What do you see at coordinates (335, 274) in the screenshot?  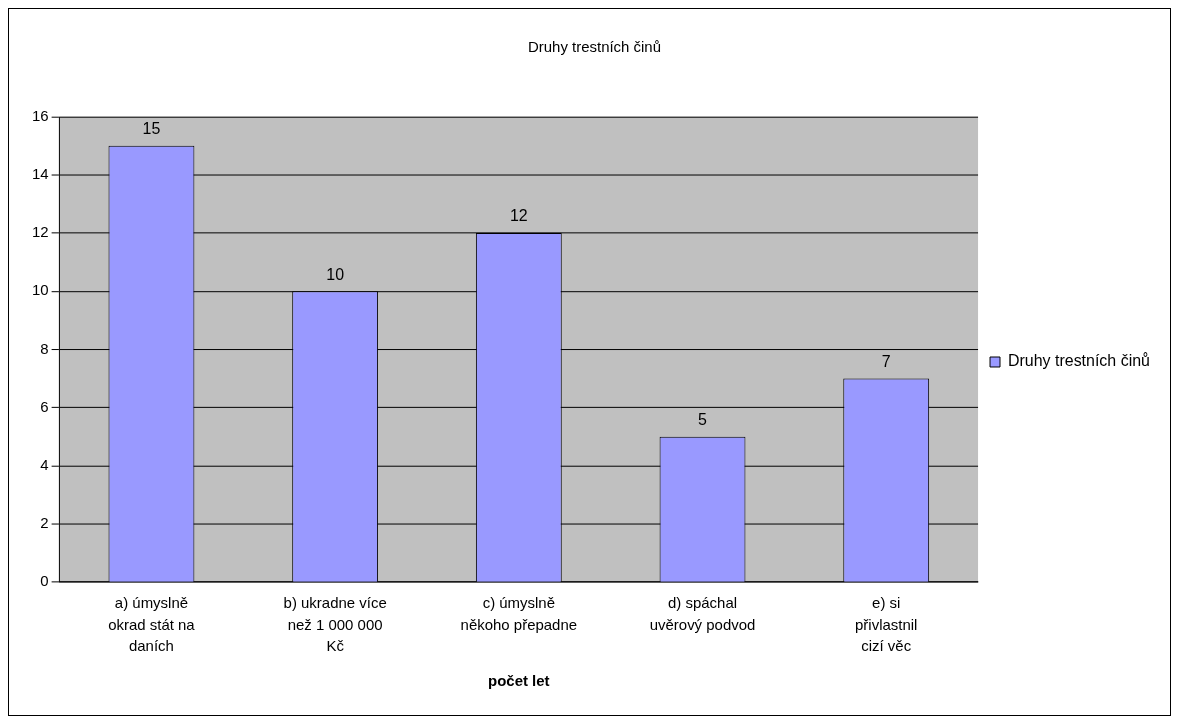 I see `data-label: 10` at bounding box center [335, 274].